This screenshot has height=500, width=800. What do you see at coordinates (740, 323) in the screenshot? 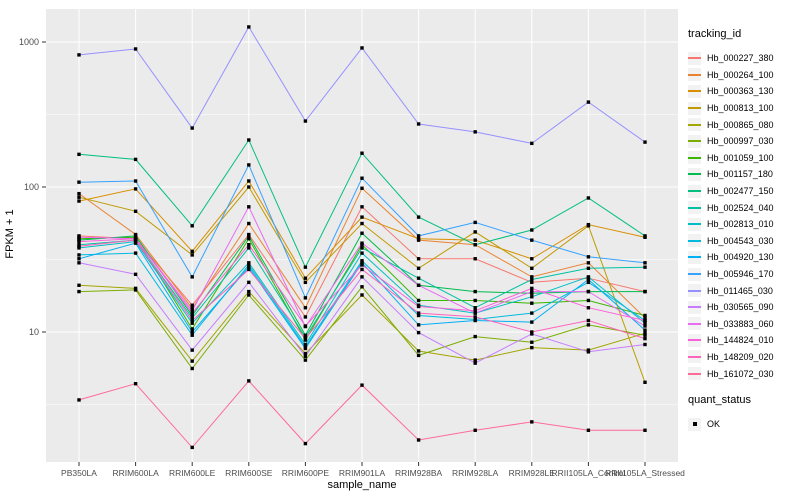
I see `legend-item-label: Hb_033883_060` at bounding box center [740, 323].